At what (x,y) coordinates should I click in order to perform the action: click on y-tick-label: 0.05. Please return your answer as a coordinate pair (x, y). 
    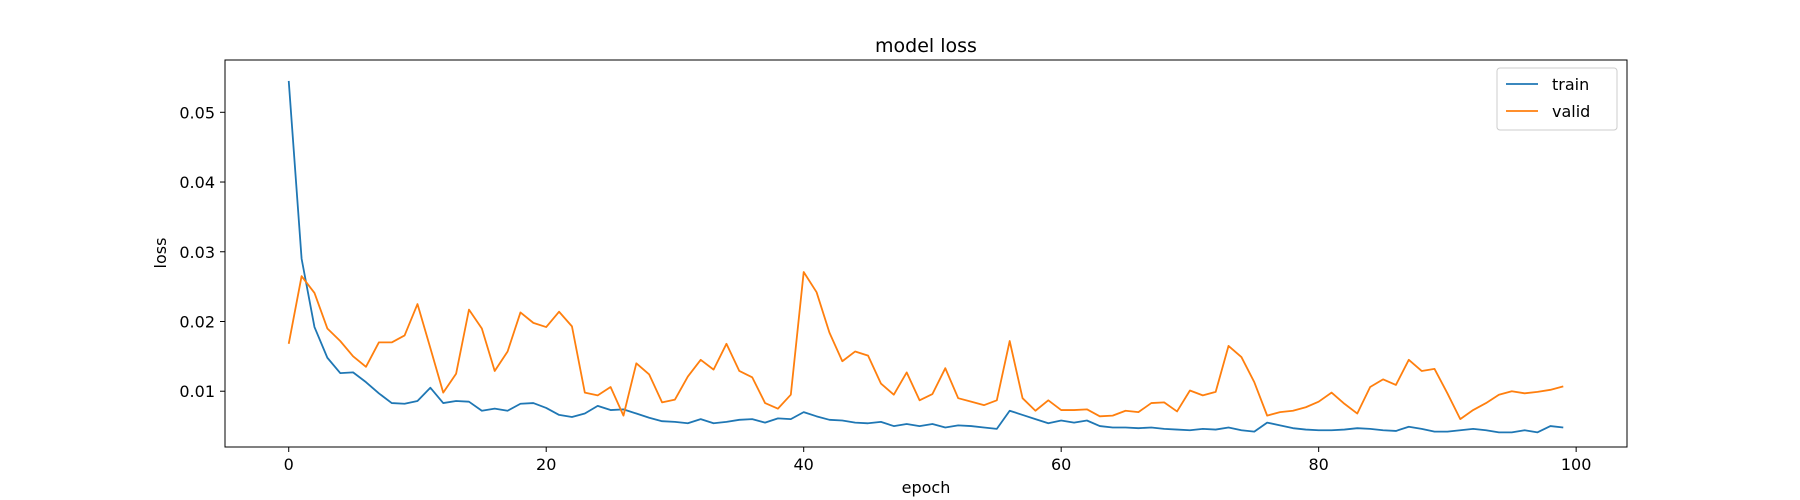
    Looking at the image, I should click on (197, 112).